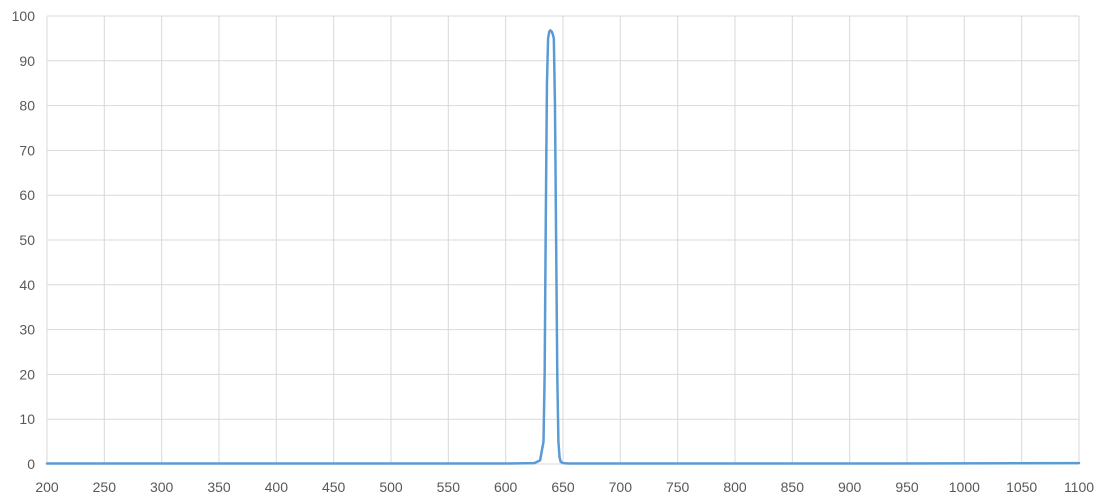 Image resolution: width=1104 pixels, height=503 pixels. I want to click on x-tick-label: 600, so click(506, 487).